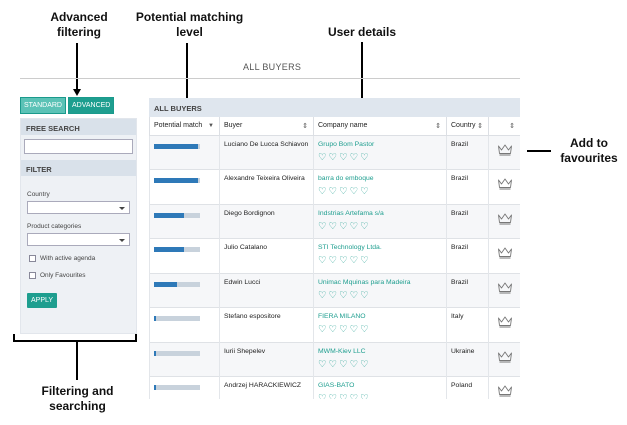  I want to click on column-header-buyer: Buyer ⇕, so click(266, 126).